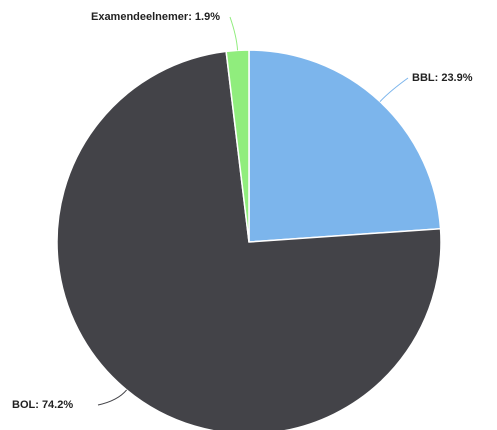  Describe the element at coordinates (155, 17) in the screenshot. I see `data-label: Examendeelnemer: 1.9%` at that location.